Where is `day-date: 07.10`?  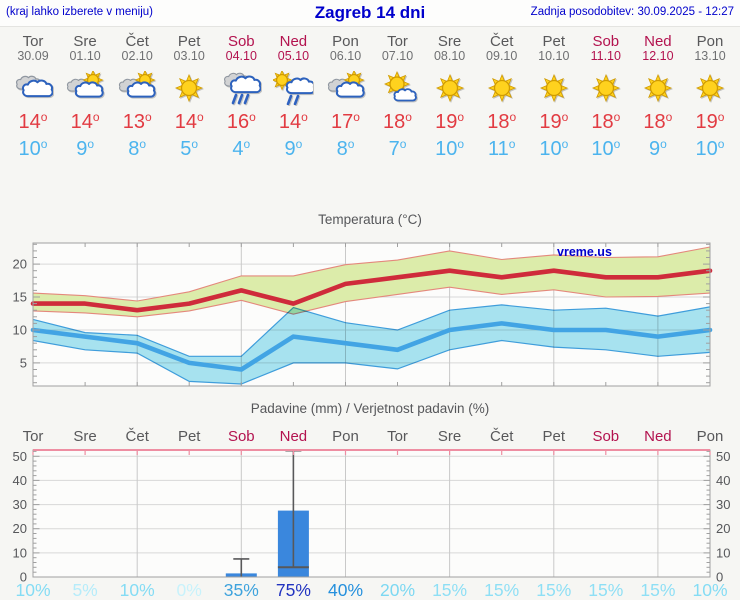
day-date: 07.10 is located at coordinates (397, 56).